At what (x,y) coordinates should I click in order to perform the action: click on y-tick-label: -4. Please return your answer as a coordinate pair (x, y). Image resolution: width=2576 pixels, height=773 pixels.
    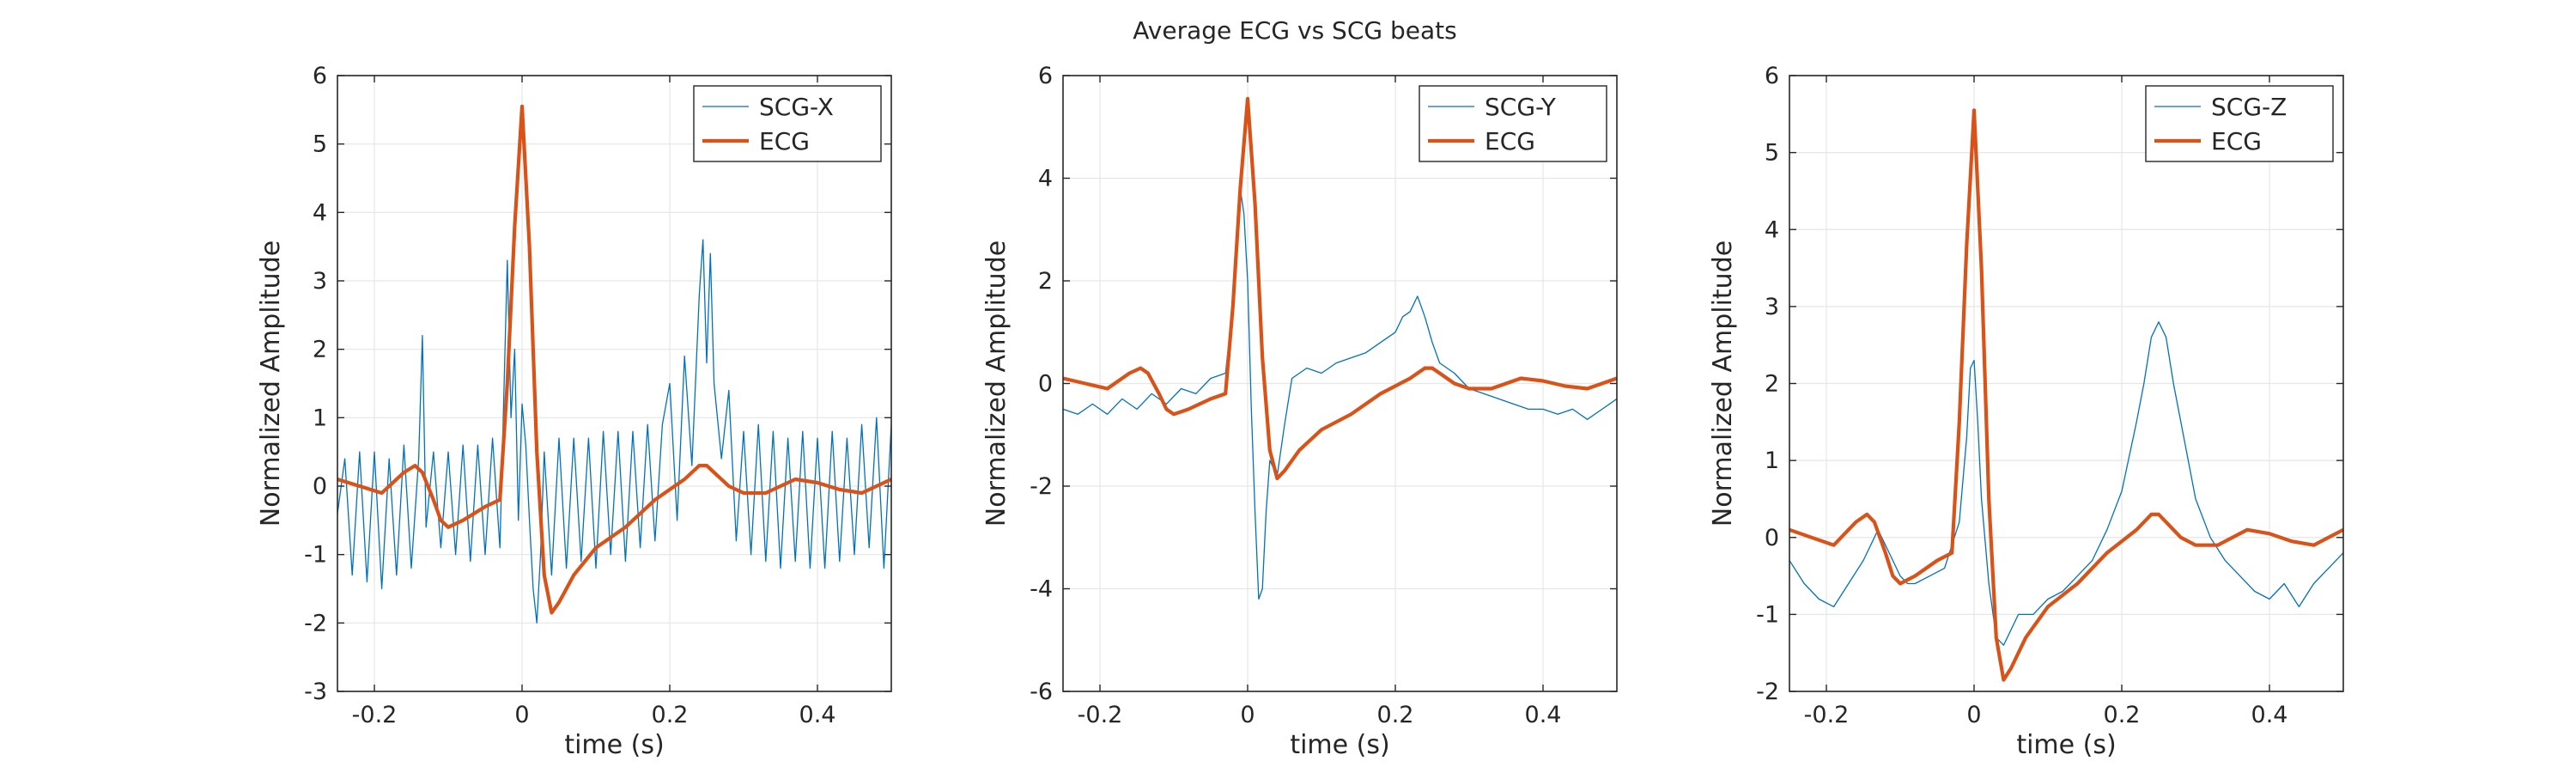
    Looking at the image, I should click on (1041, 589).